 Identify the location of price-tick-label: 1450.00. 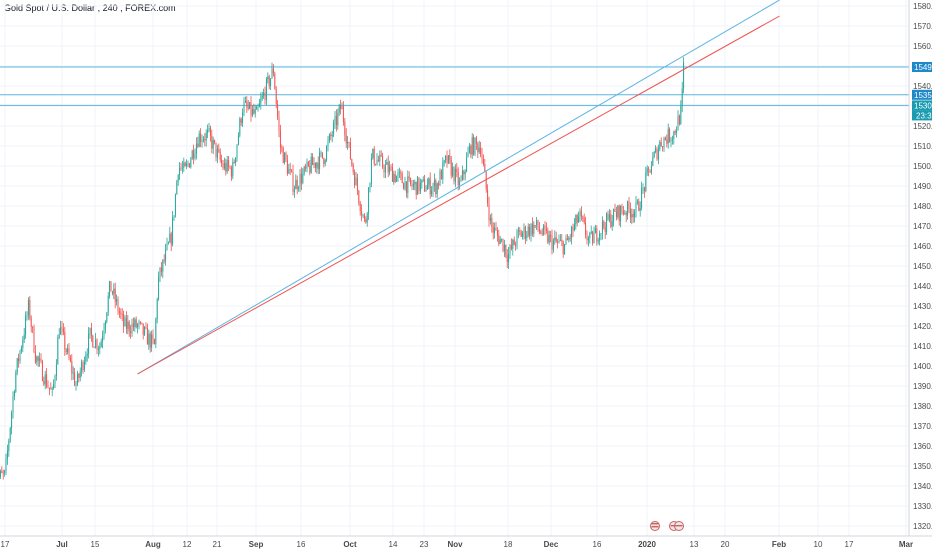
(922, 266).